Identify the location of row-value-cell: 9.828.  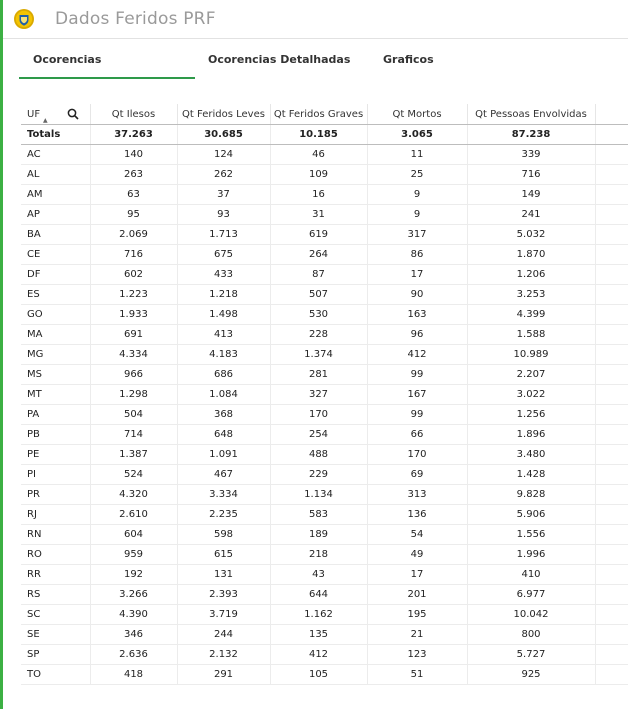
(531, 494).